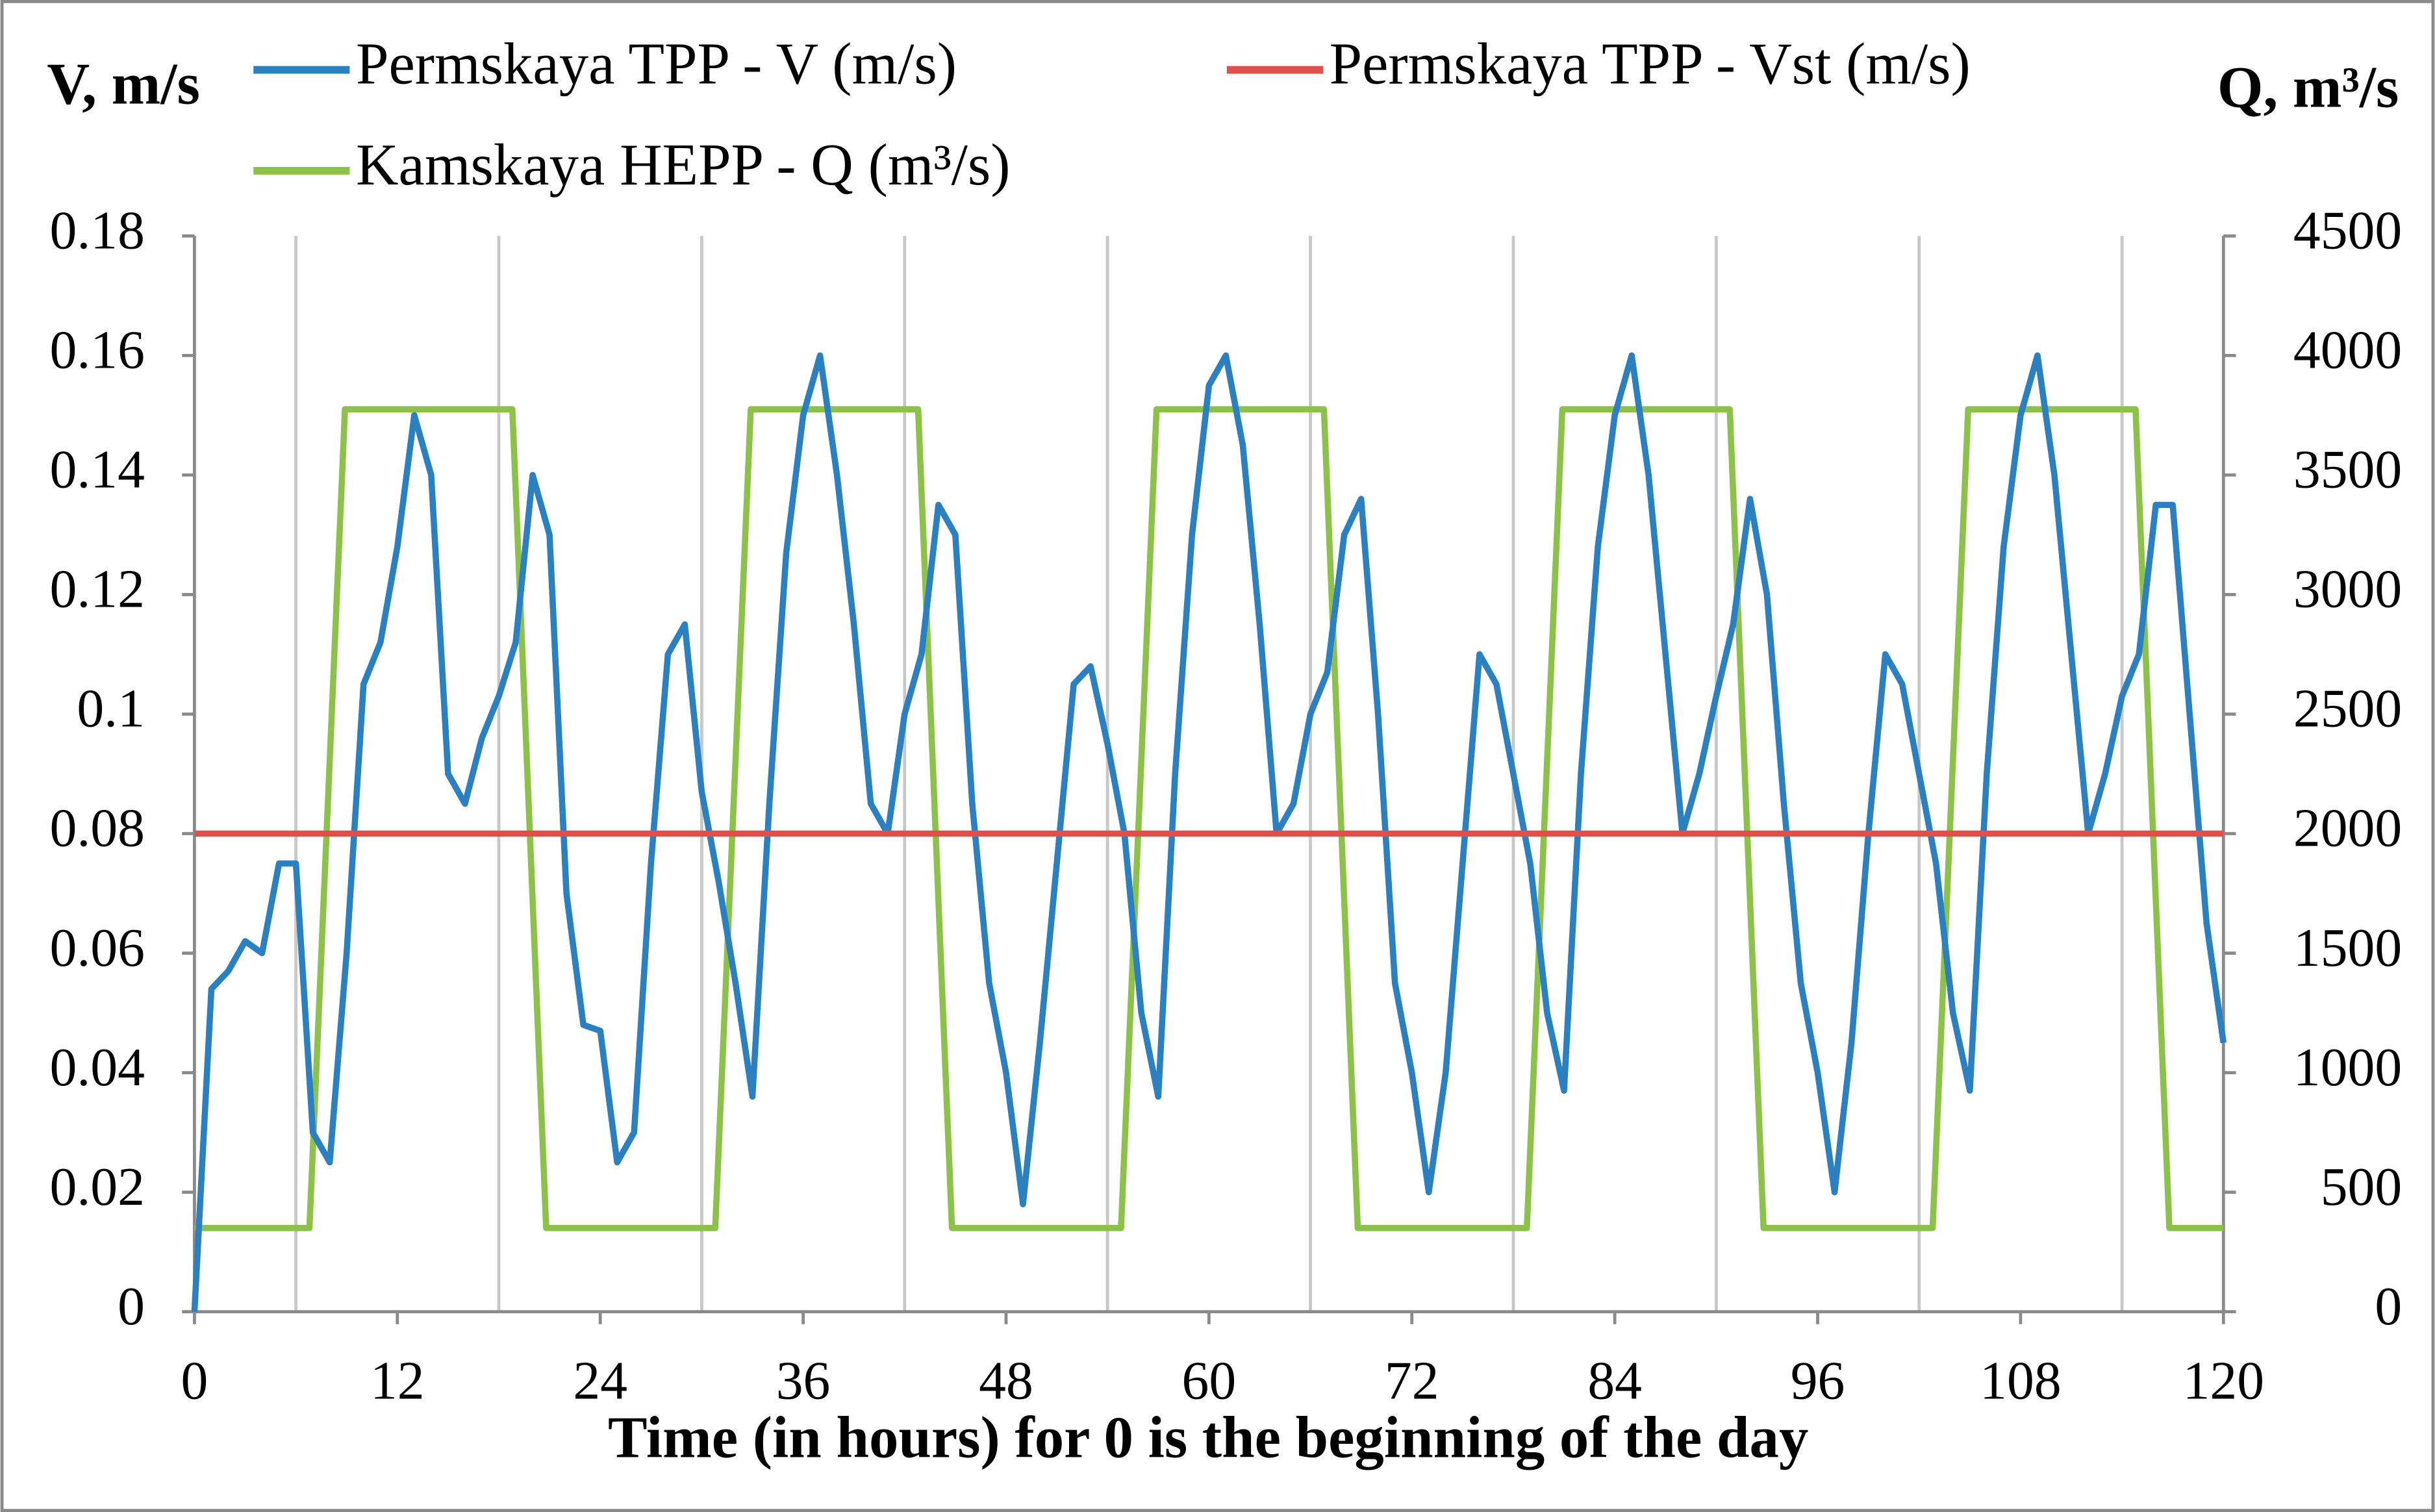 The image size is (2435, 1512). What do you see at coordinates (804, 1381) in the screenshot?
I see `x-tick-label: 36` at bounding box center [804, 1381].